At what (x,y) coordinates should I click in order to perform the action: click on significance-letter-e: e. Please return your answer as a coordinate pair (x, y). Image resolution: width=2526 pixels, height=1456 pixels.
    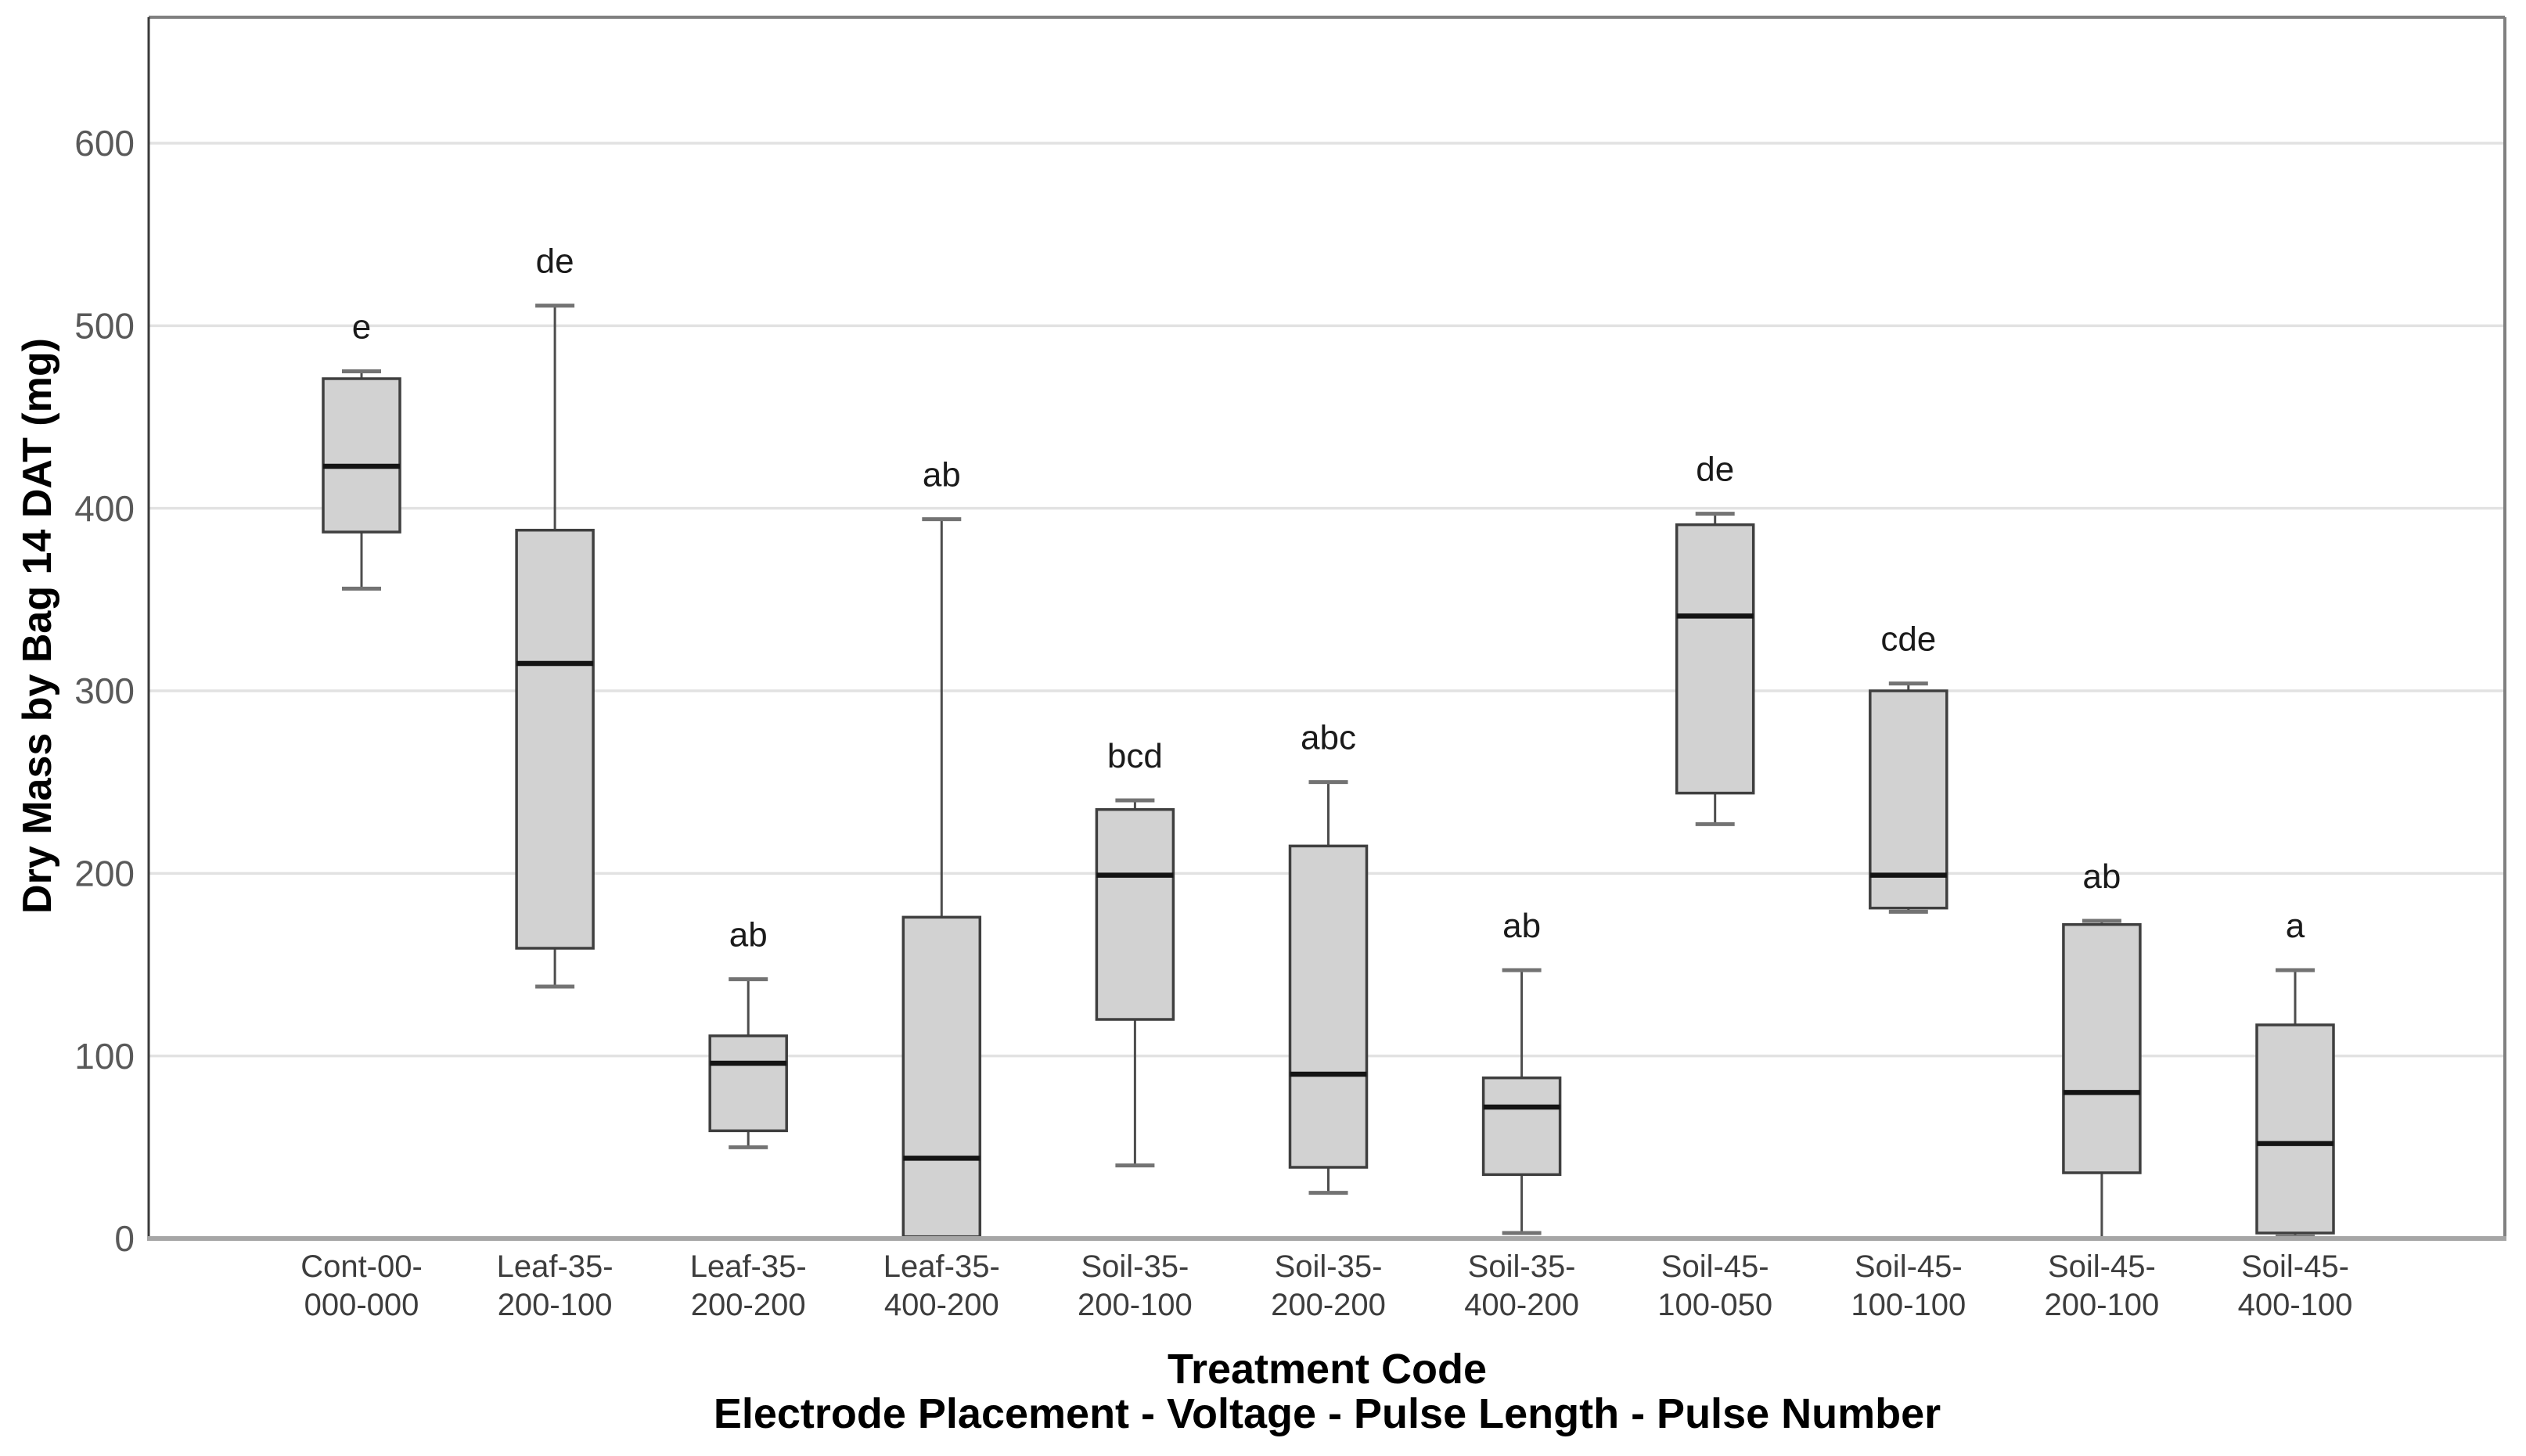
    Looking at the image, I should click on (362, 327).